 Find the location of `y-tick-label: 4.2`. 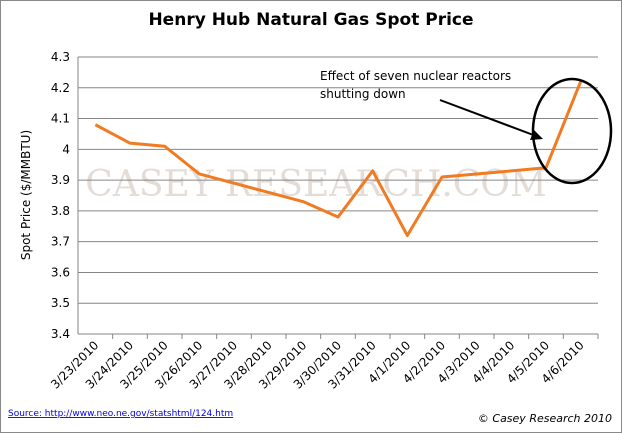

y-tick-label: 4.2 is located at coordinates (60, 88).